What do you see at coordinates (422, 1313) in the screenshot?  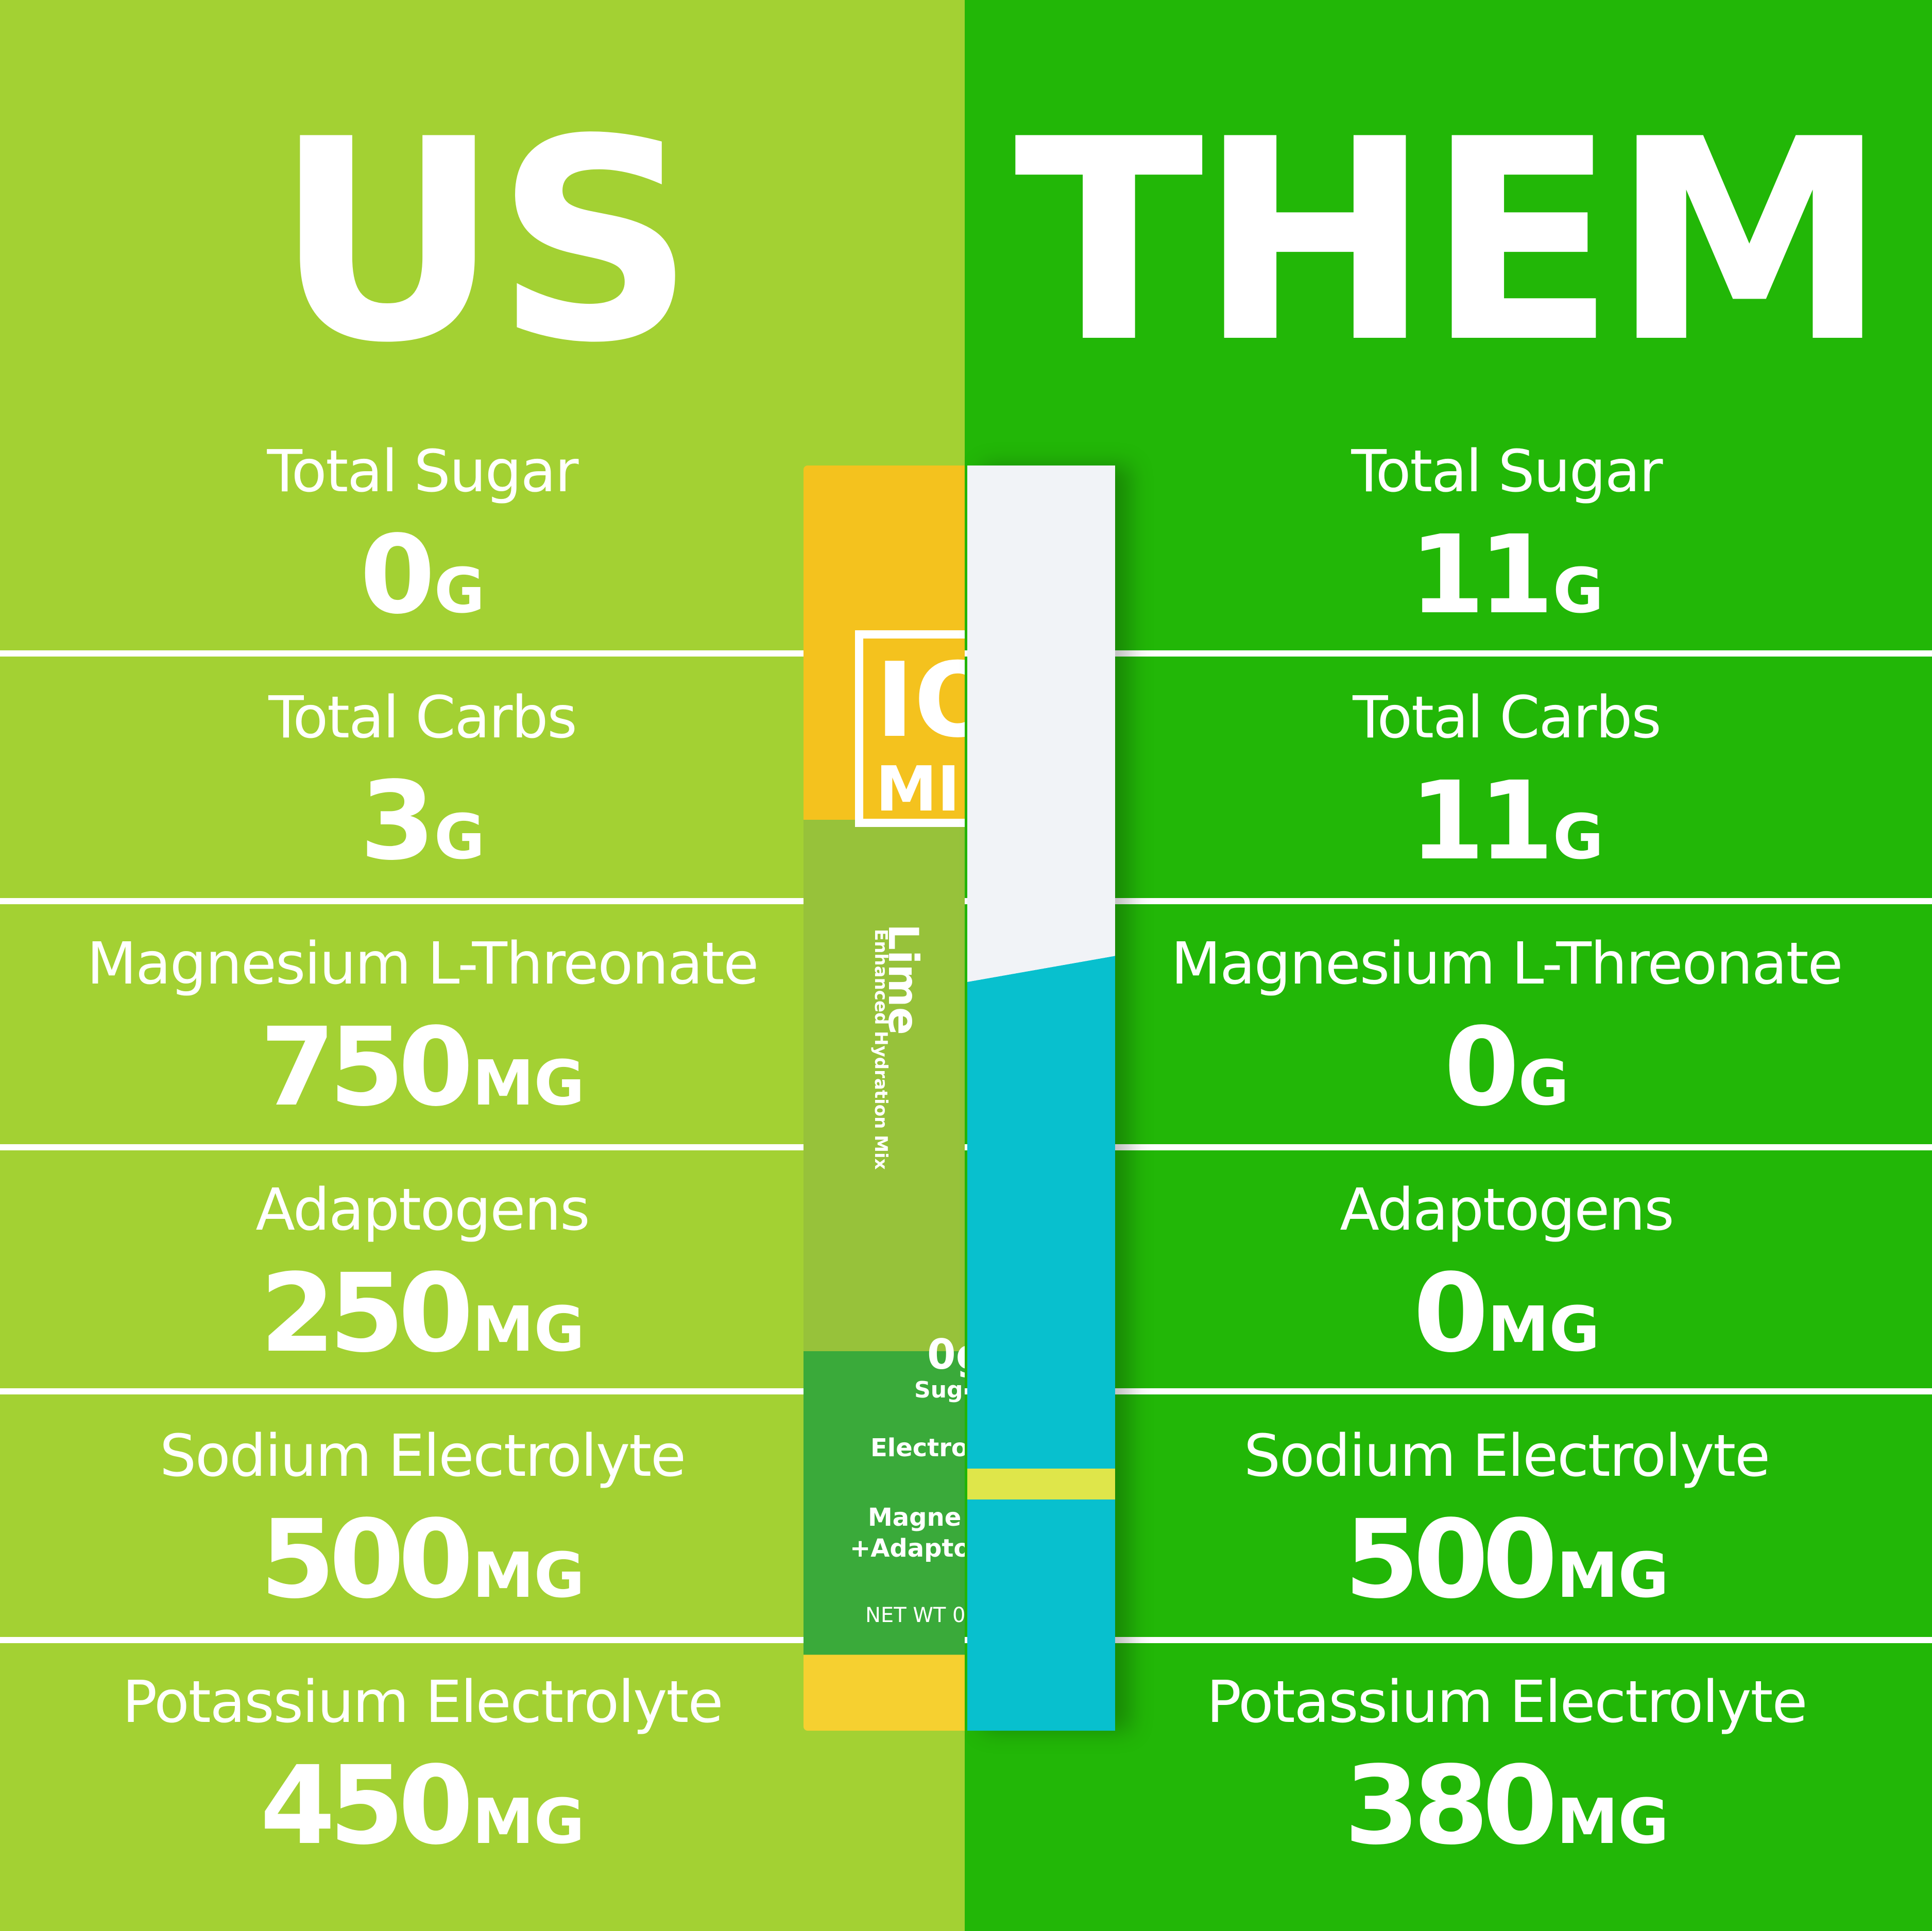 I see `nutrient-value: 250MG` at bounding box center [422, 1313].